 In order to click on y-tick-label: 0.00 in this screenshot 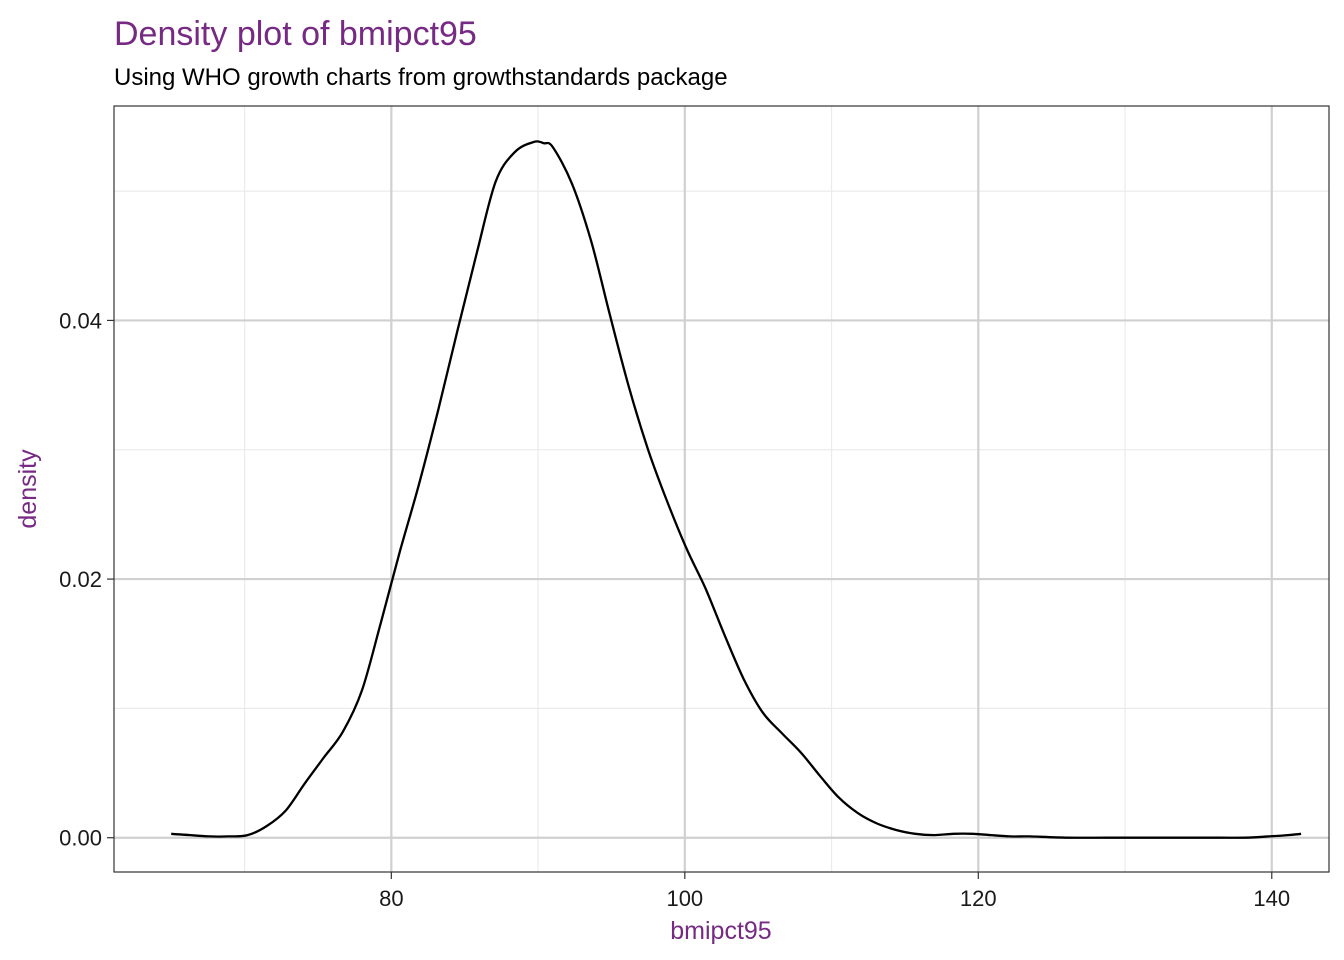, I will do `click(80, 838)`.